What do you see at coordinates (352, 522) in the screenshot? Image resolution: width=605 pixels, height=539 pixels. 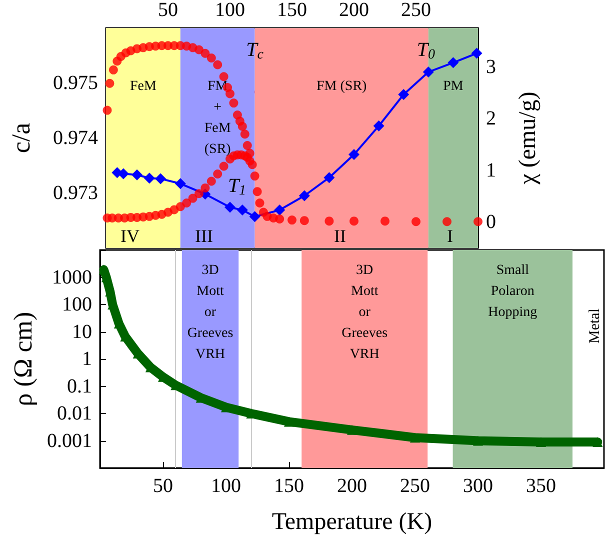 I see `x-axis-title: Temperature (K)` at bounding box center [352, 522].